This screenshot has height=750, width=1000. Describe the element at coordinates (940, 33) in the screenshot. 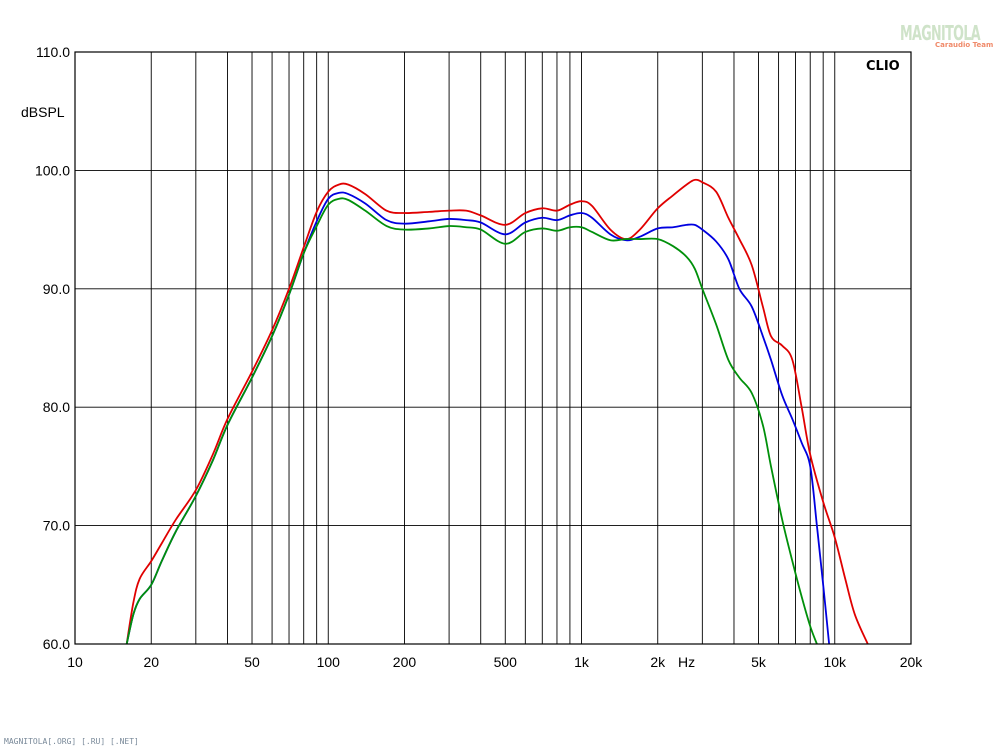

I see `logo-main-text: MAGNITOLA` at that location.